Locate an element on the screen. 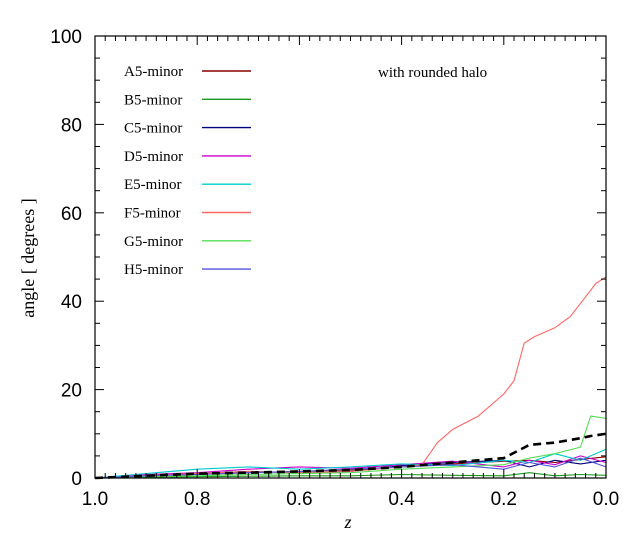  x-tick-label: 0.8 is located at coordinates (197, 499).